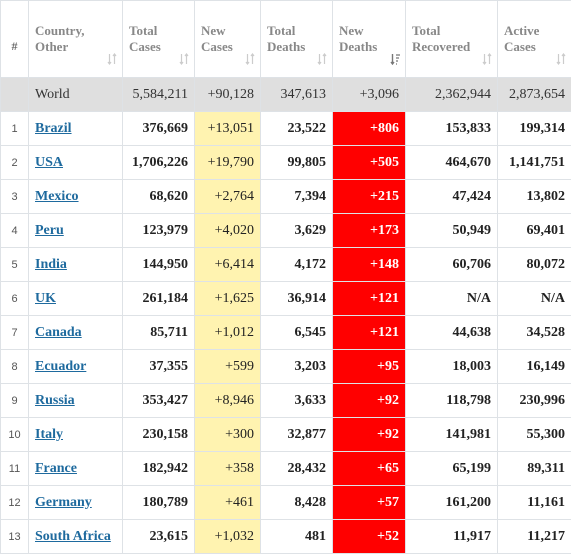  I want to click on rank-cell: 1, so click(15, 129).